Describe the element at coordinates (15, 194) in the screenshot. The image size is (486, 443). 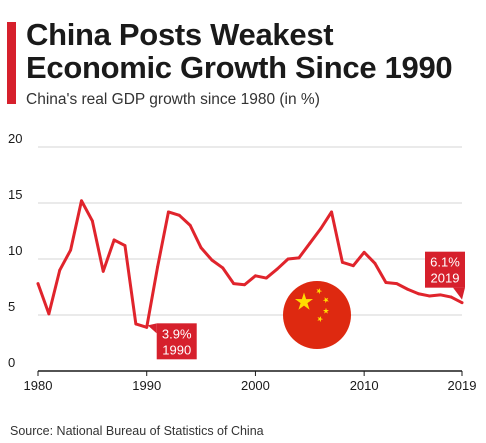
I see `y-tick-label: 15` at that location.